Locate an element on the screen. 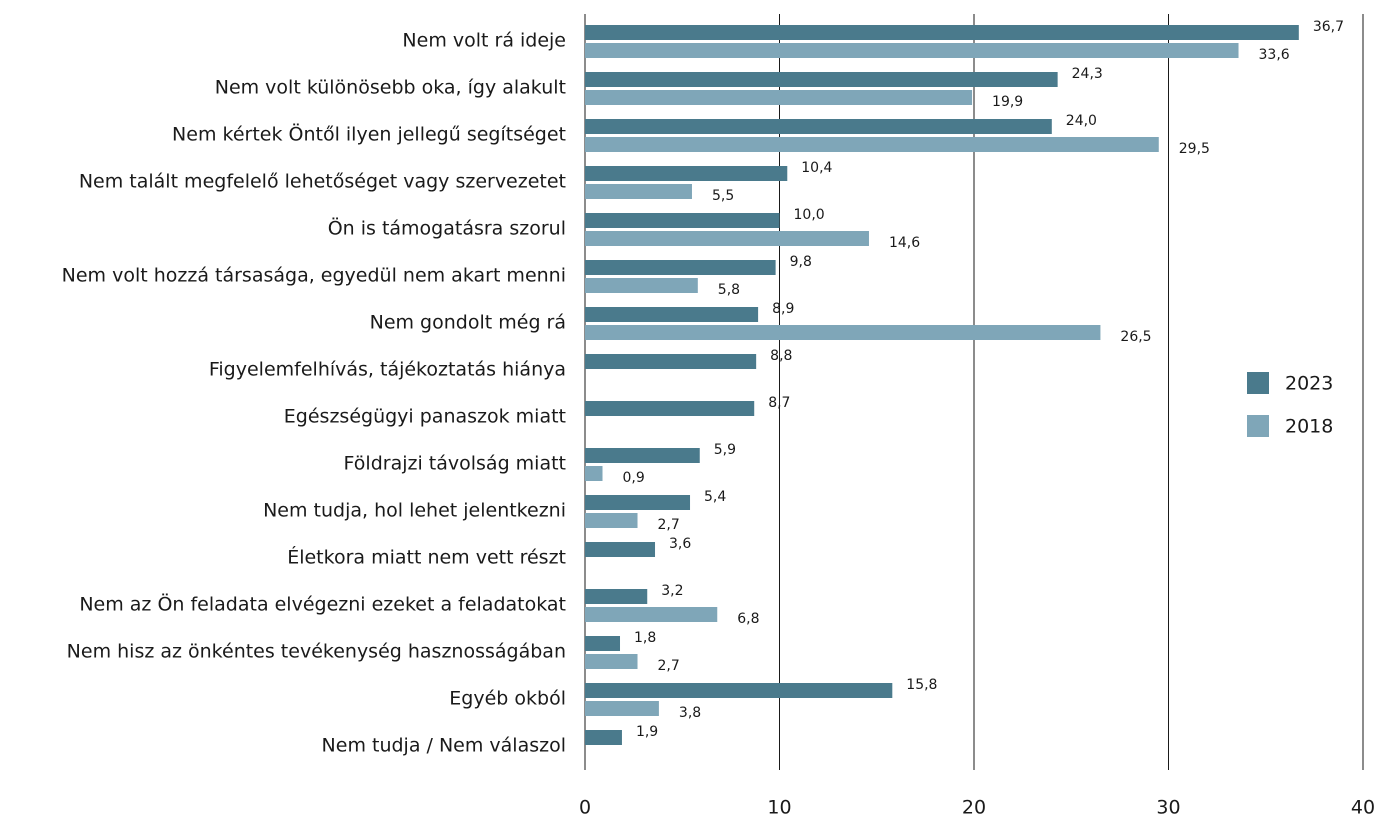 The width and height of the screenshot is (1389, 818). value-label: 10,4 is located at coordinates (816, 168).